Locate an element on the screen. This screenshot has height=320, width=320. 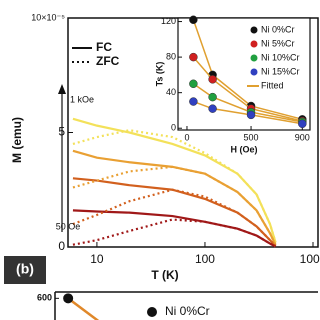
panel-label: (b) is located at coordinates (25, 269).